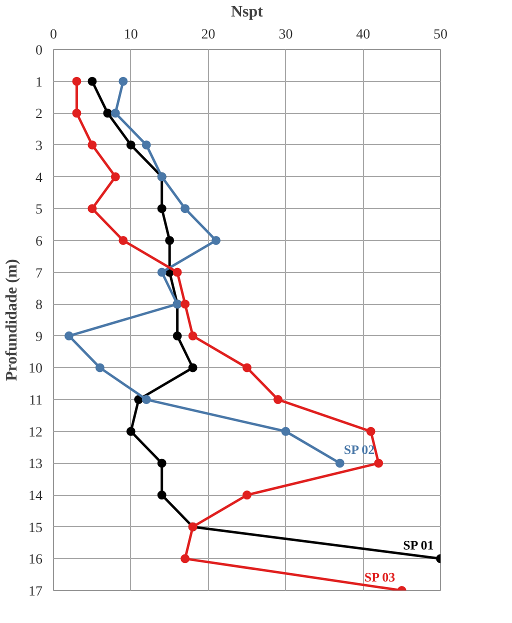 This screenshot has height=623, width=512. I want to click on y-tick-label: 6, so click(39, 242).